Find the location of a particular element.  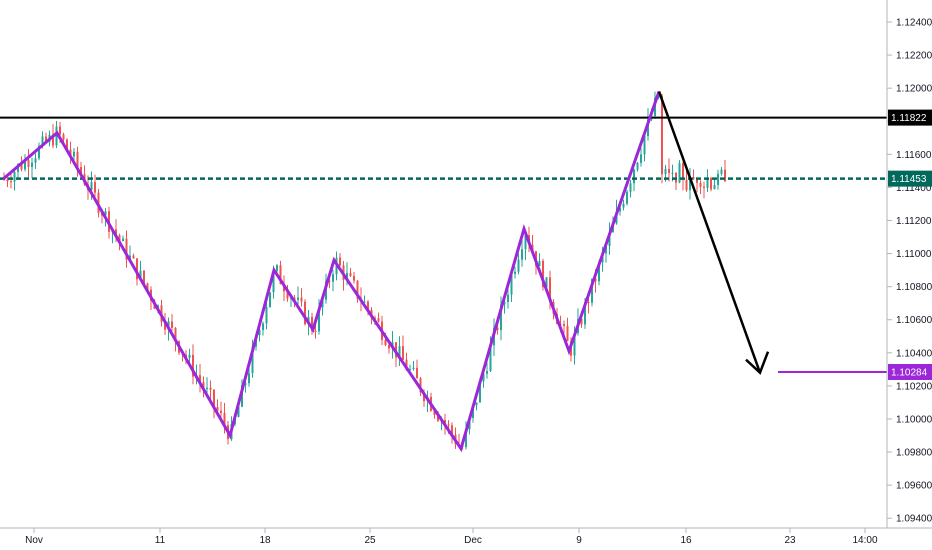

time-tick-label: Dec is located at coordinates (473, 540).